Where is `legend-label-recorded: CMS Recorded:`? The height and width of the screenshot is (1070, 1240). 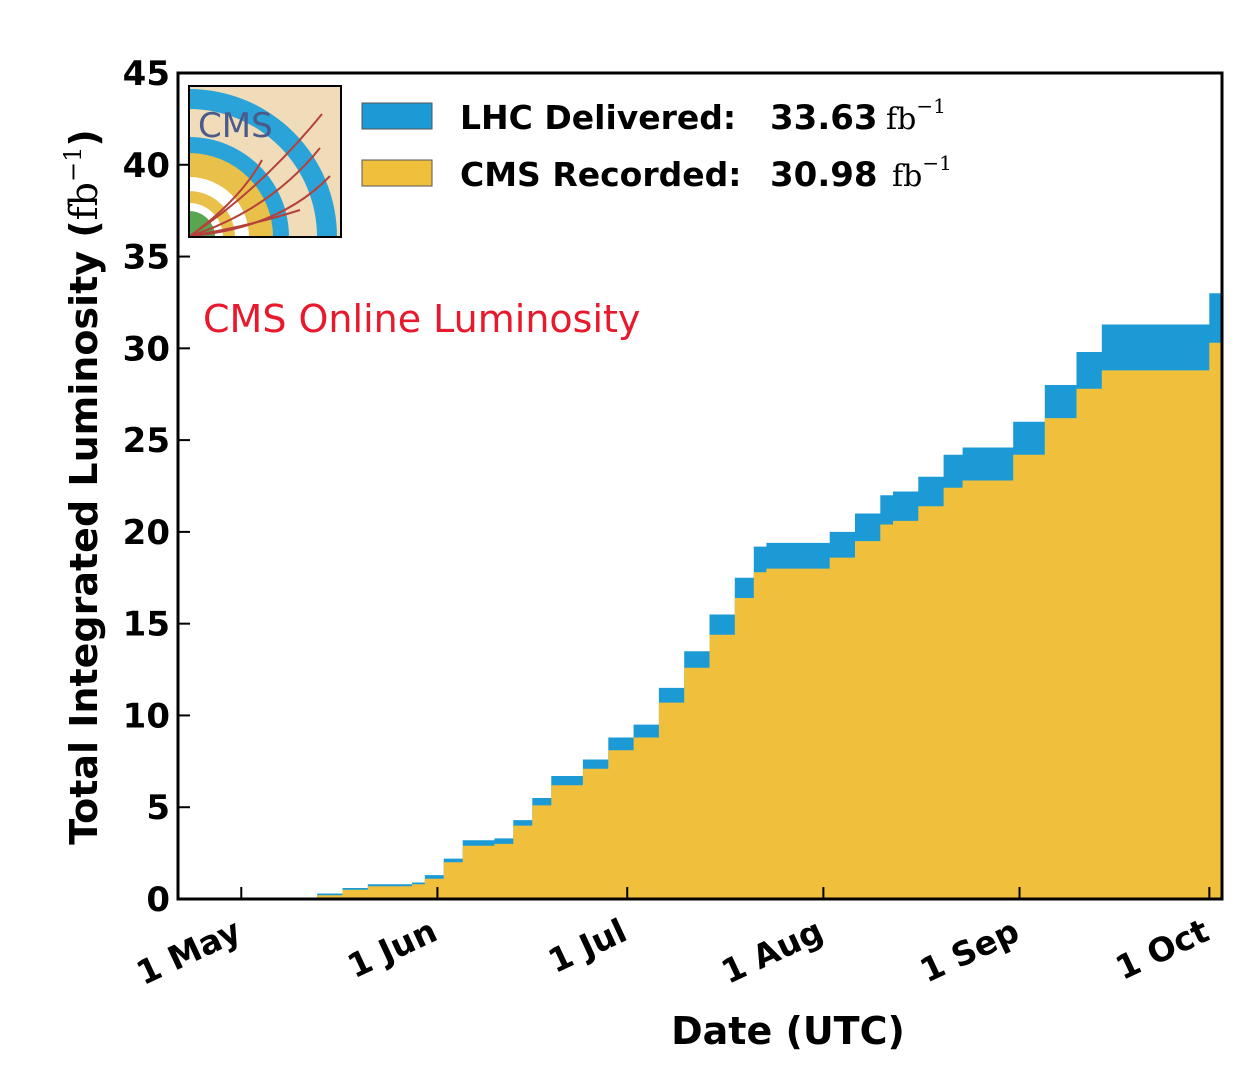
legend-label-recorded: CMS Recorded: is located at coordinates (600, 174).